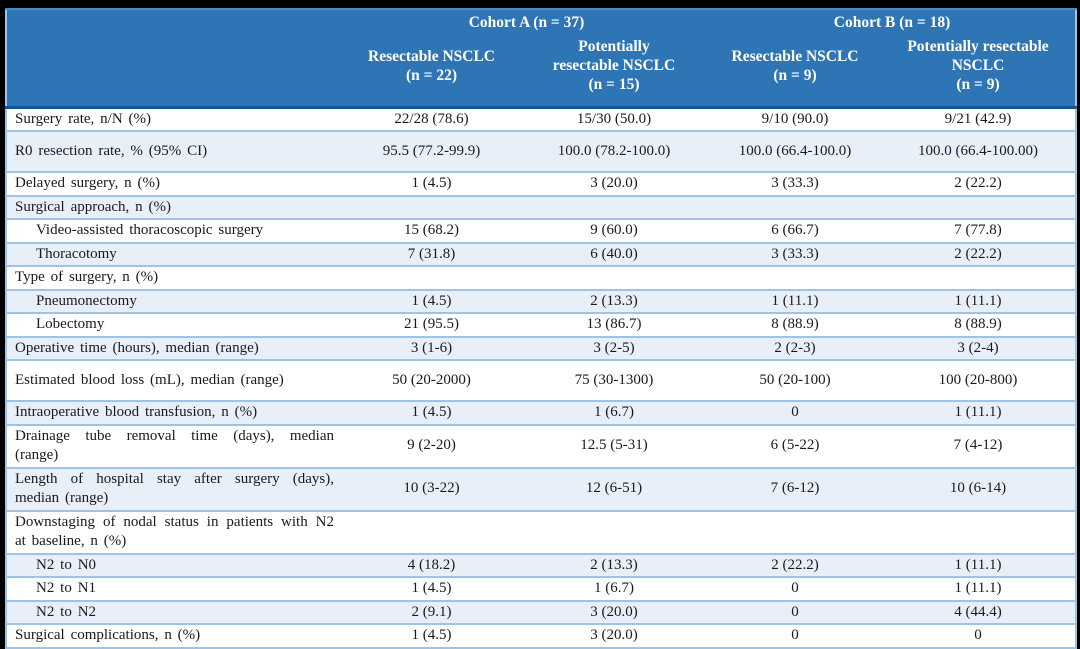 Image resolution: width=1080 pixels, height=649 pixels. What do you see at coordinates (979, 381) in the screenshot?
I see `cell-value: 100 (20-800)` at bounding box center [979, 381].